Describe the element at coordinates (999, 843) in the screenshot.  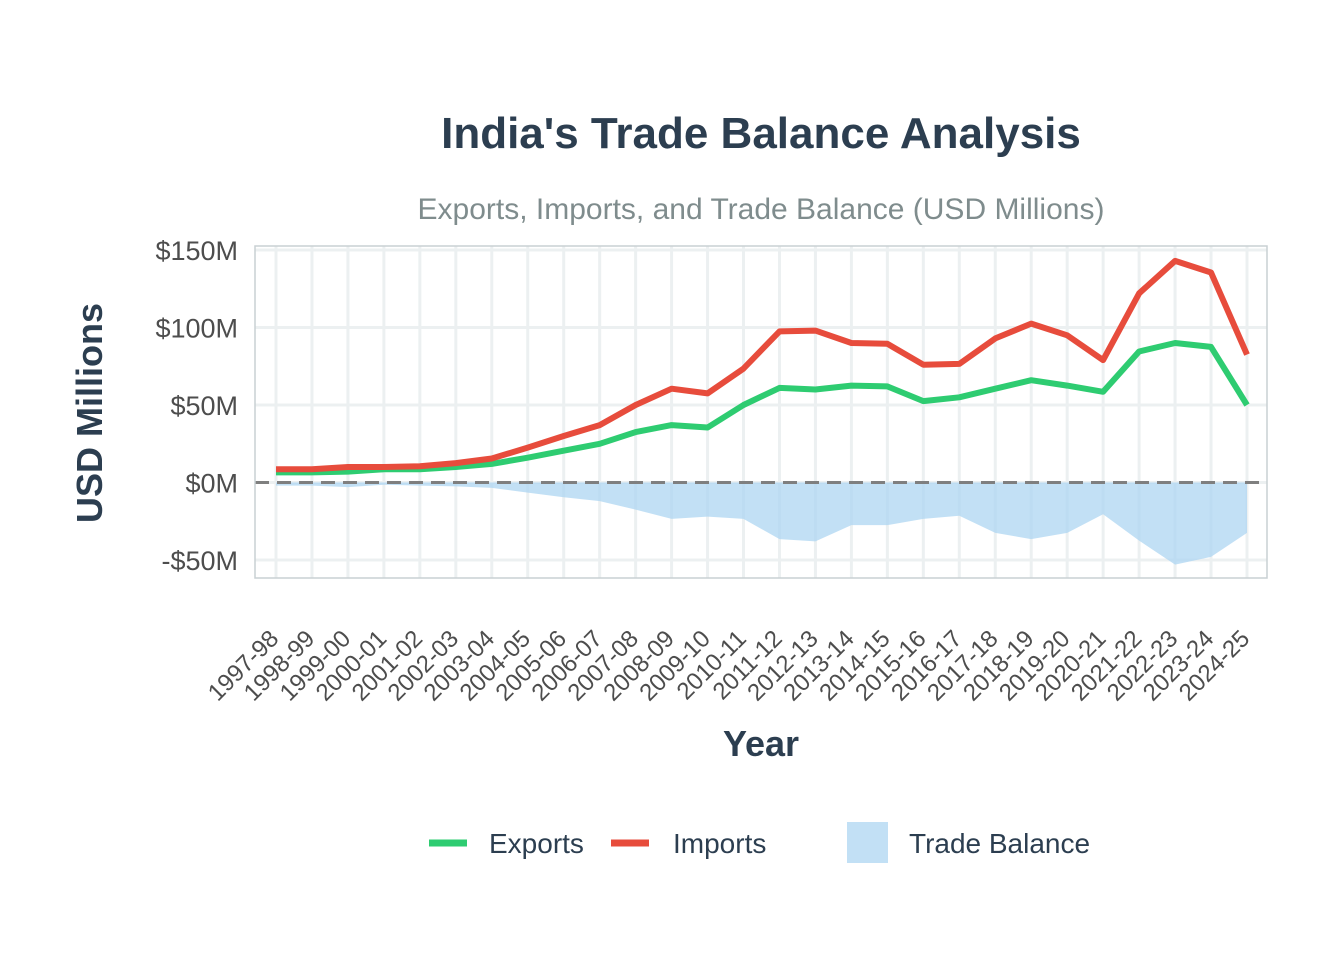
I see `legend-trade-balance-label: Trade Balance` at that location.